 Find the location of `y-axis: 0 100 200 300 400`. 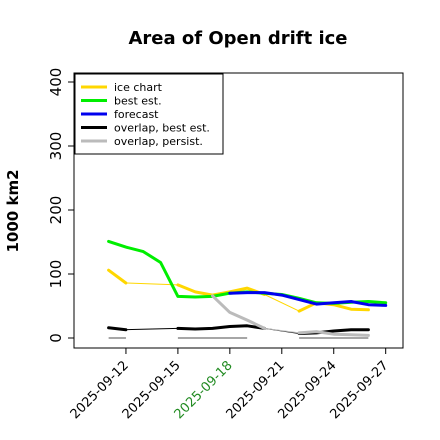

y-axis: 0 100 200 300 400 is located at coordinates (60, 205).